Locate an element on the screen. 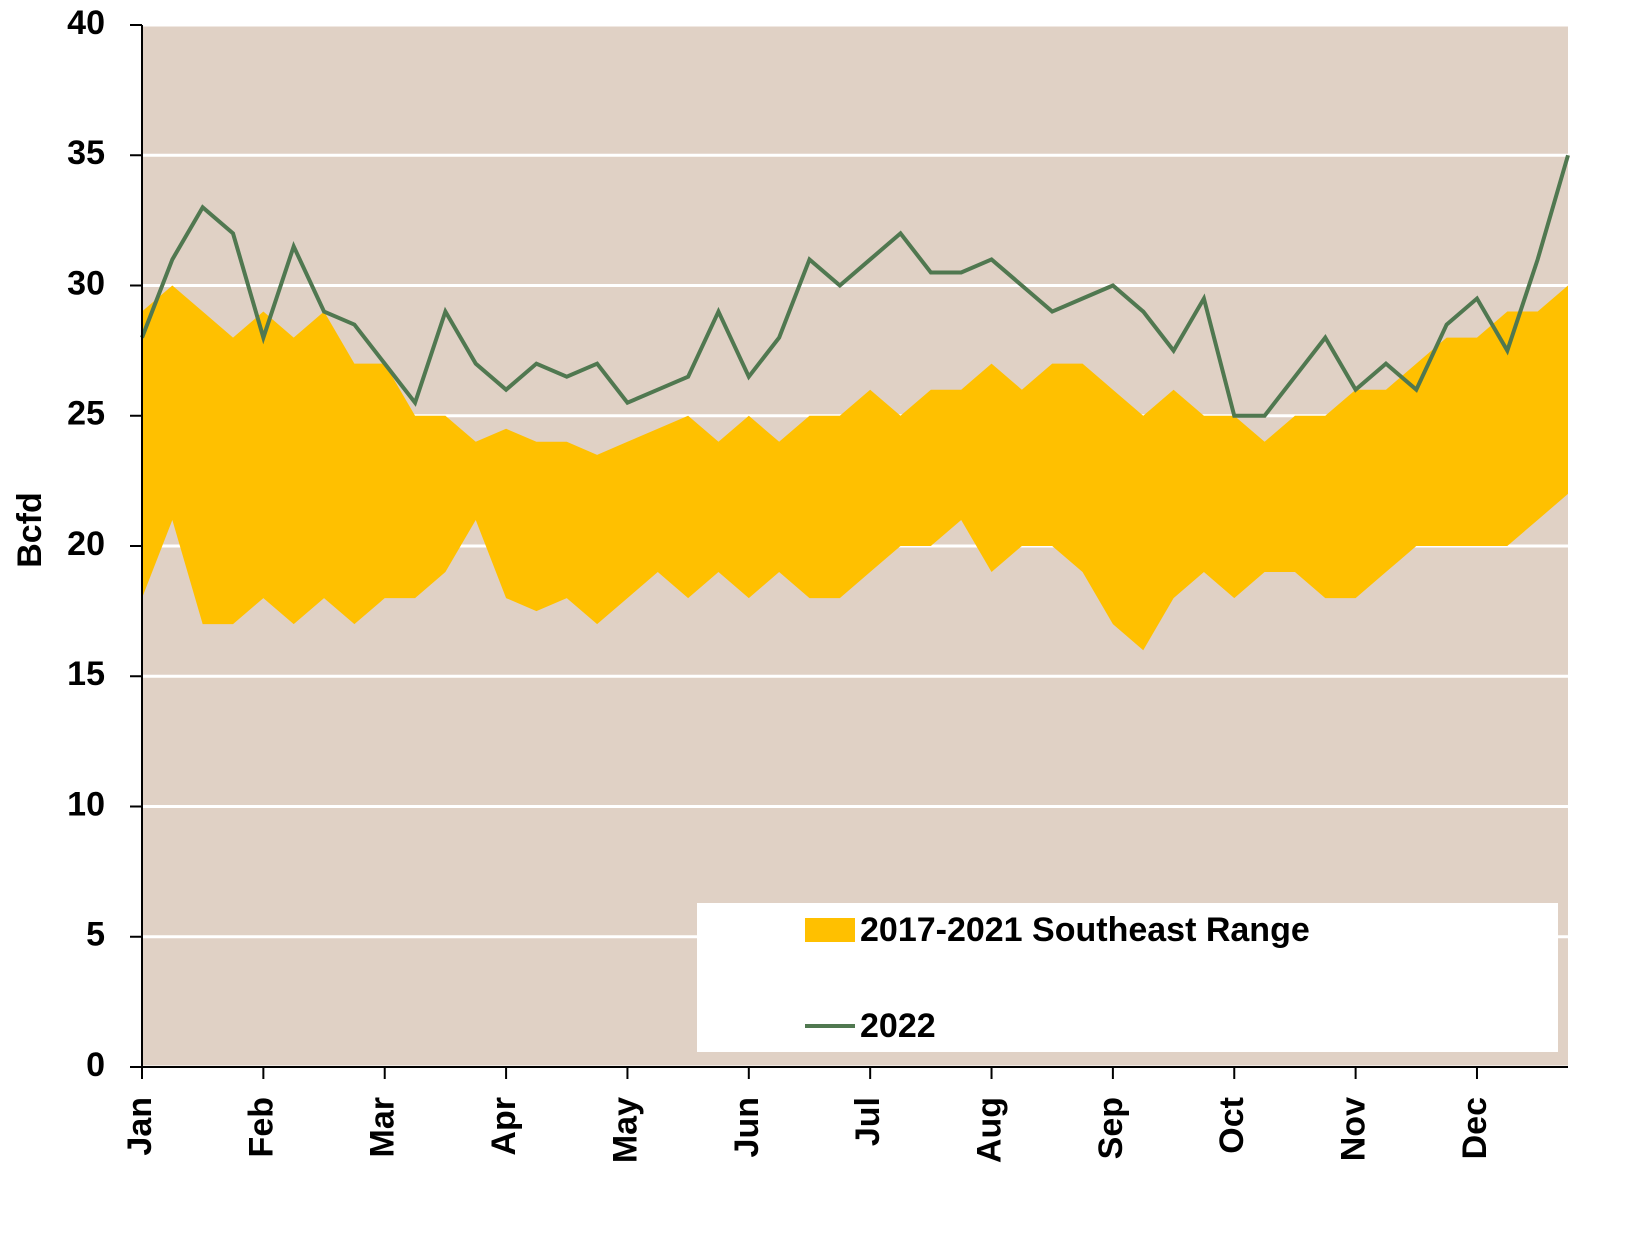 This screenshot has height=1240, width=1637. x-tick-label: Jun is located at coordinates (747, 1127).